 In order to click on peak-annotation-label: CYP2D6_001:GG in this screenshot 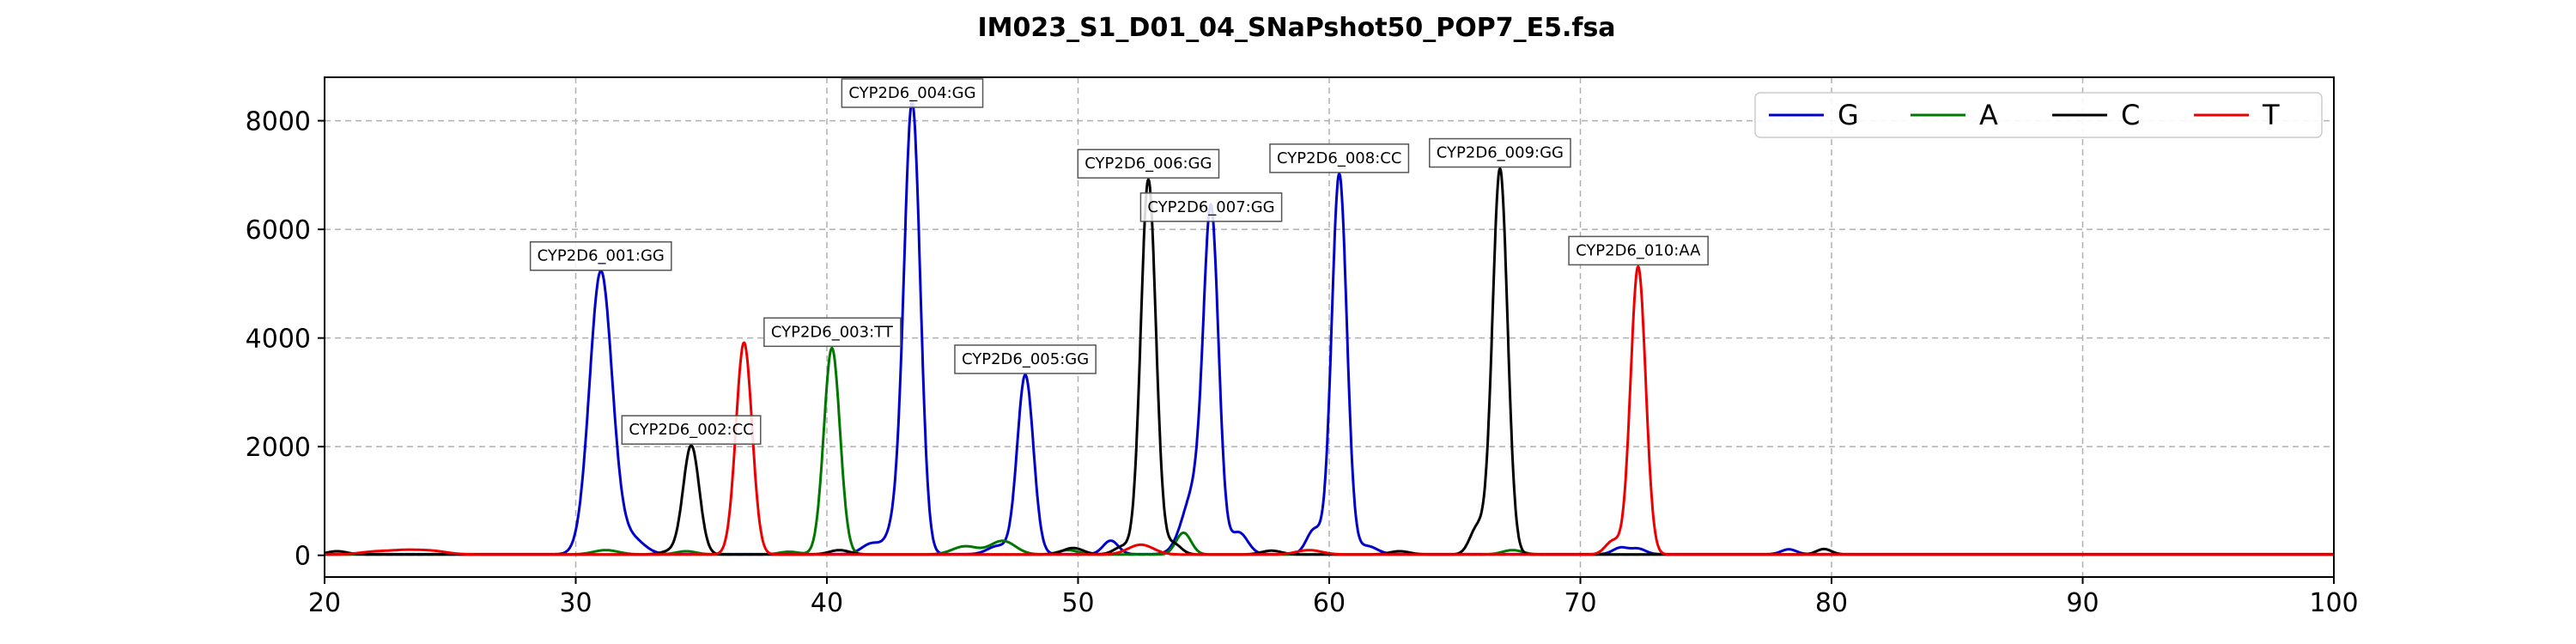, I will do `click(601, 256)`.